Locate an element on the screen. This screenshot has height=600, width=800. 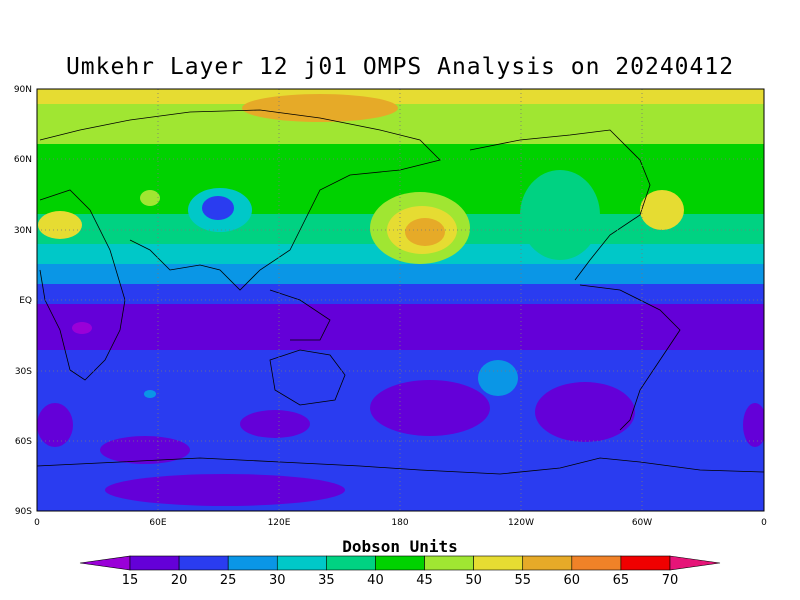
colorbar-label: 65 is located at coordinates (621, 580).